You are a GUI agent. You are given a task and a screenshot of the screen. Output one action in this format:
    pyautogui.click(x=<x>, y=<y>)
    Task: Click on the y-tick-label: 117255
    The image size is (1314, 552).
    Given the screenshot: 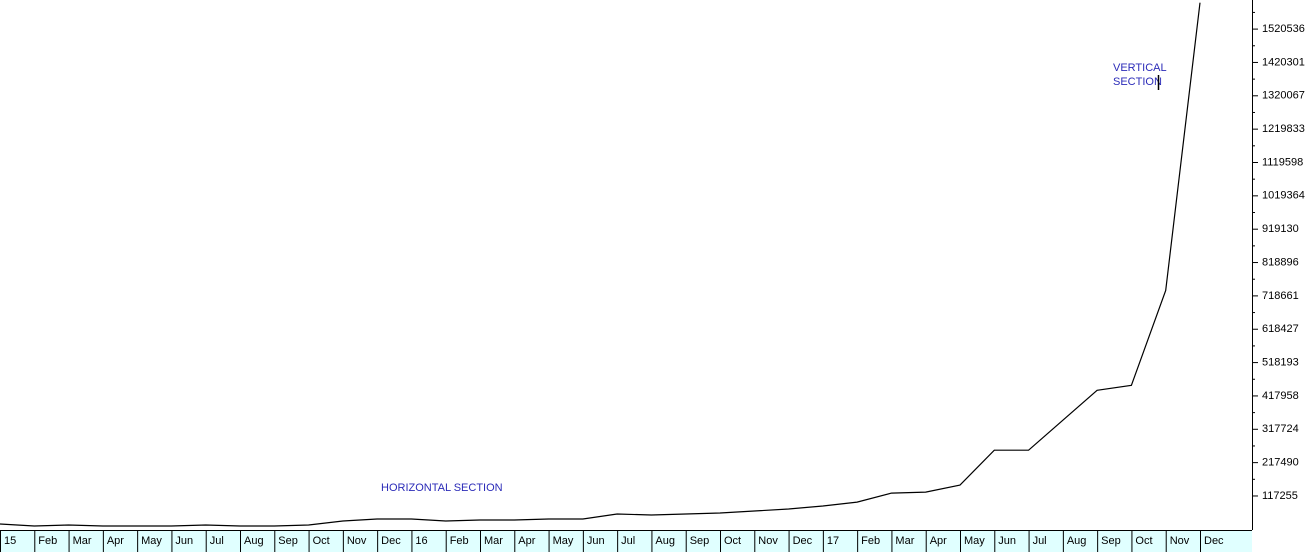 What is the action you would take?
    pyautogui.click(x=1280, y=496)
    